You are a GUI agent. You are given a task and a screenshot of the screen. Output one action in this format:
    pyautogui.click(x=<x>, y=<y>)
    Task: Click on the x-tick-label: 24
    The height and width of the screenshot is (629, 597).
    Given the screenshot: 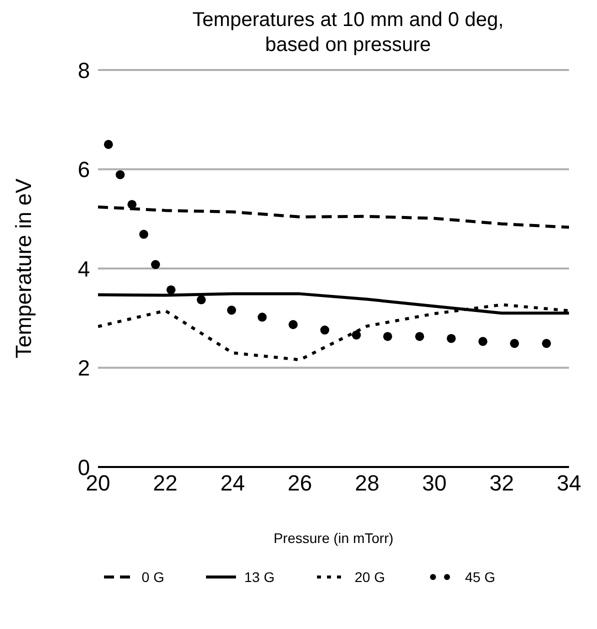 What is the action you would take?
    pyautogui.click(x=232, y=483)
    